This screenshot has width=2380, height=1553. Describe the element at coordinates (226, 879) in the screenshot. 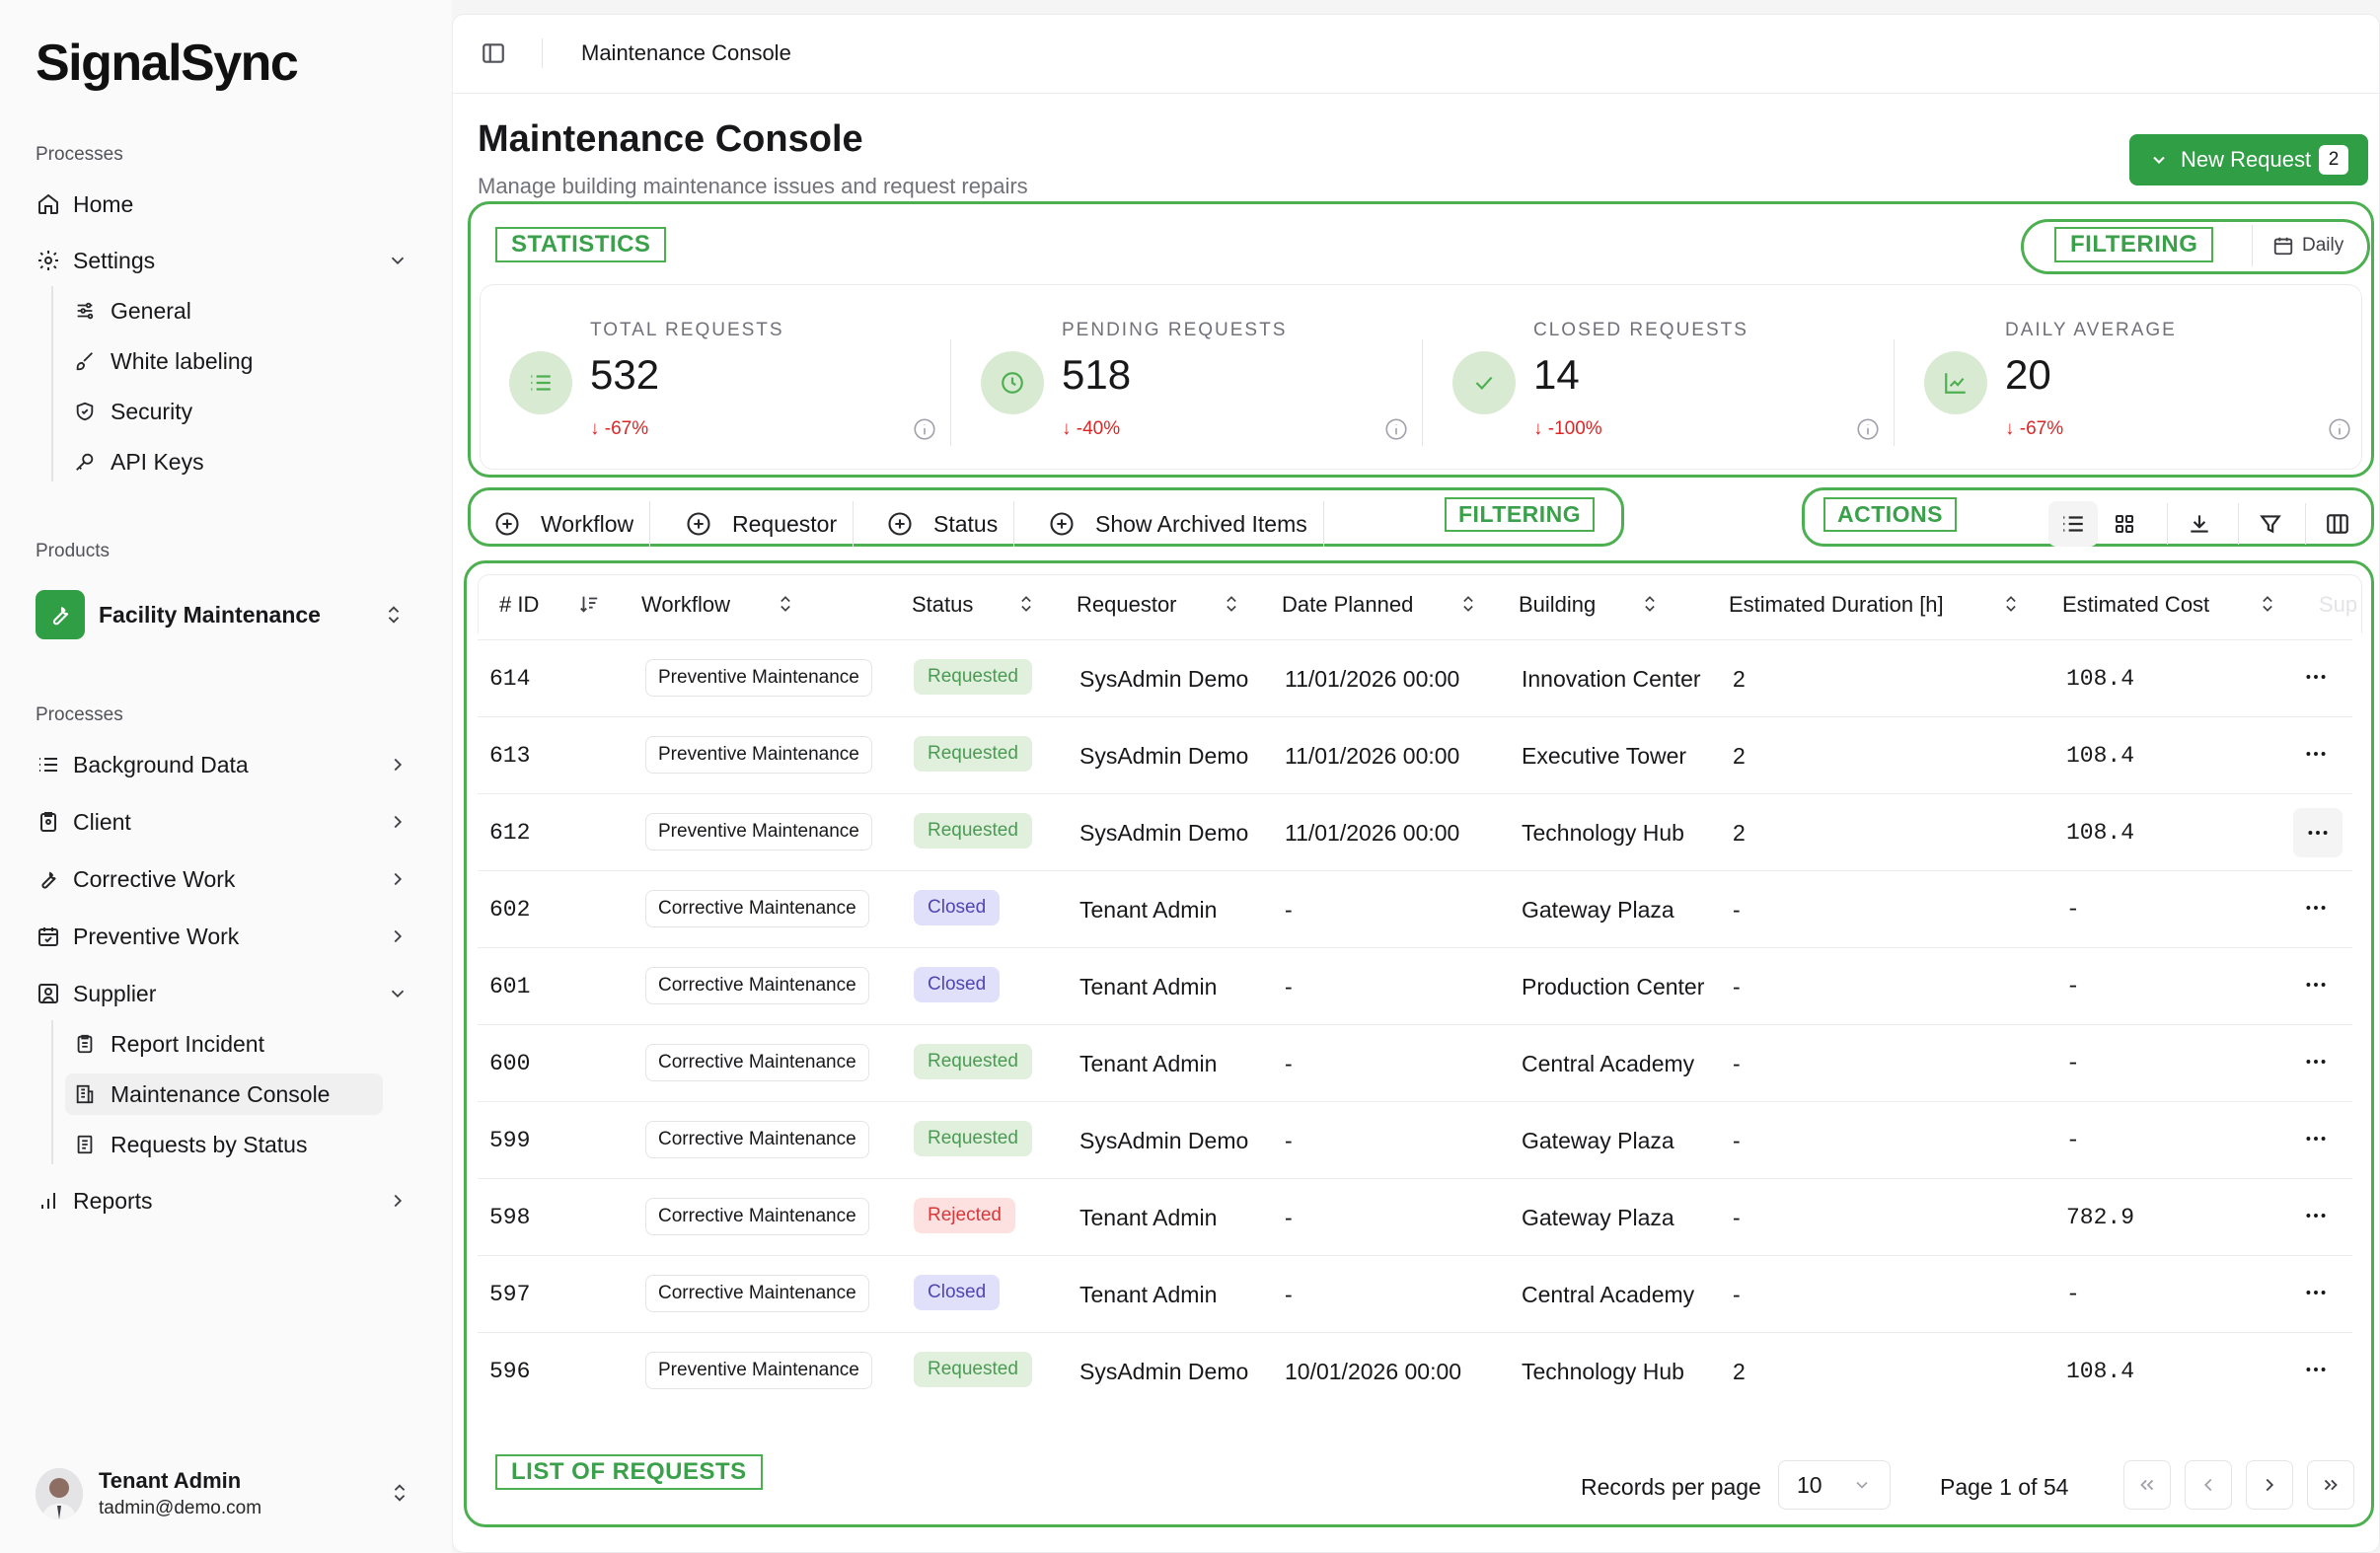

I see `nav-corrective-work: Corrective Work` at that location.